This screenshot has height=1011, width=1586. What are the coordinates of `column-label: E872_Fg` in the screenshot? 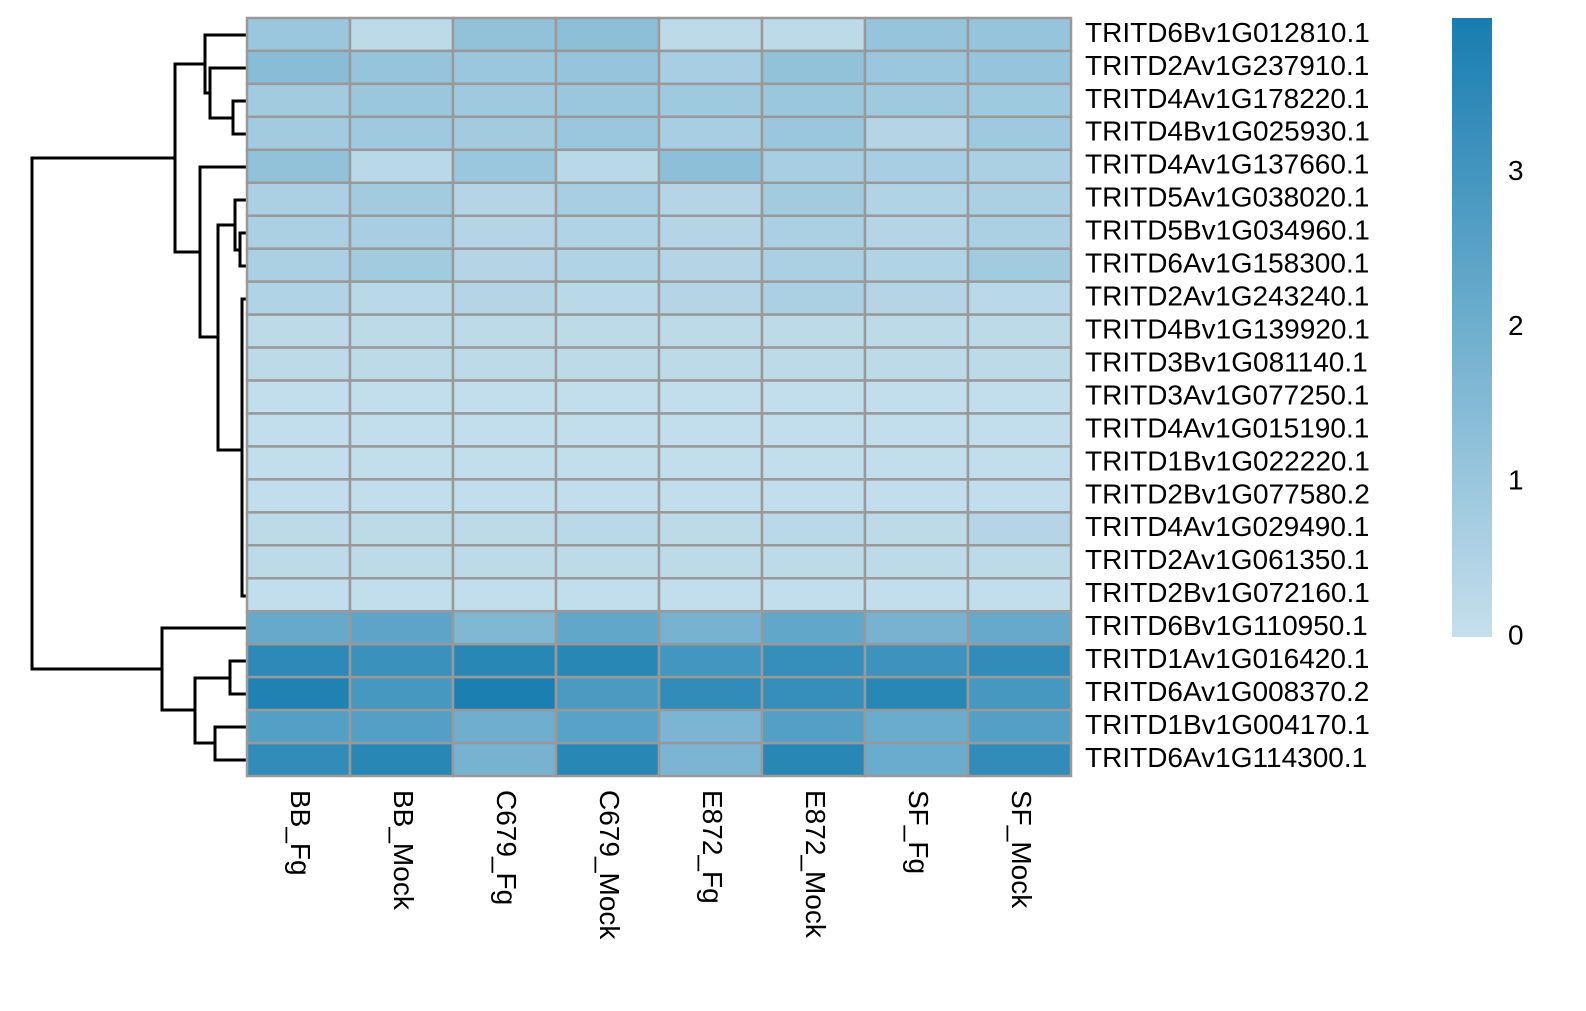 It's located at (712, 847).